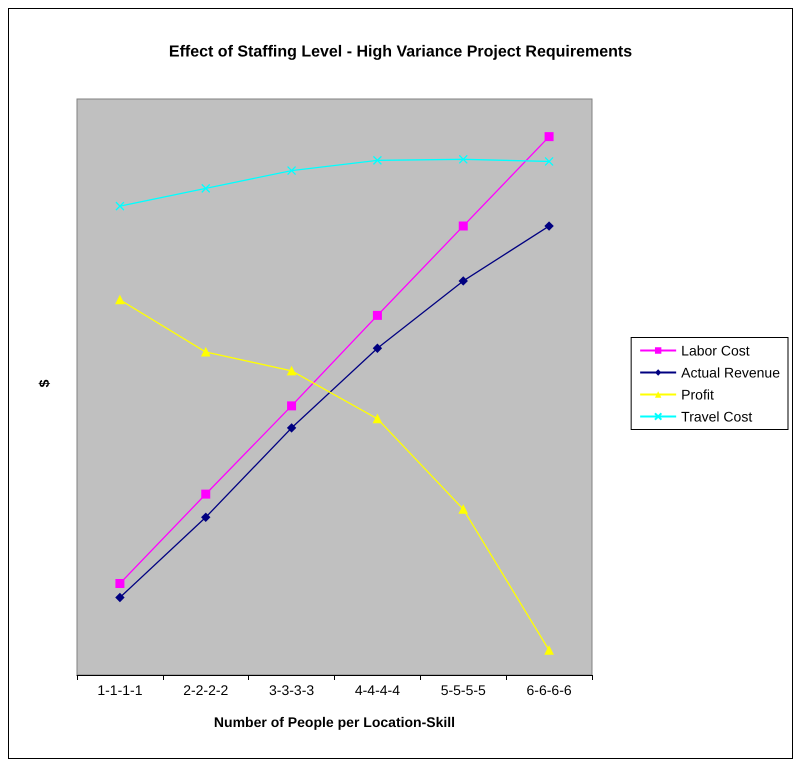 Image resolution: width=803 pixels, height=769 pixels. Describe the element at coordinates (377, 690) in the screenshot. I see `x-tick-label: 4-4-4-4` at that location.